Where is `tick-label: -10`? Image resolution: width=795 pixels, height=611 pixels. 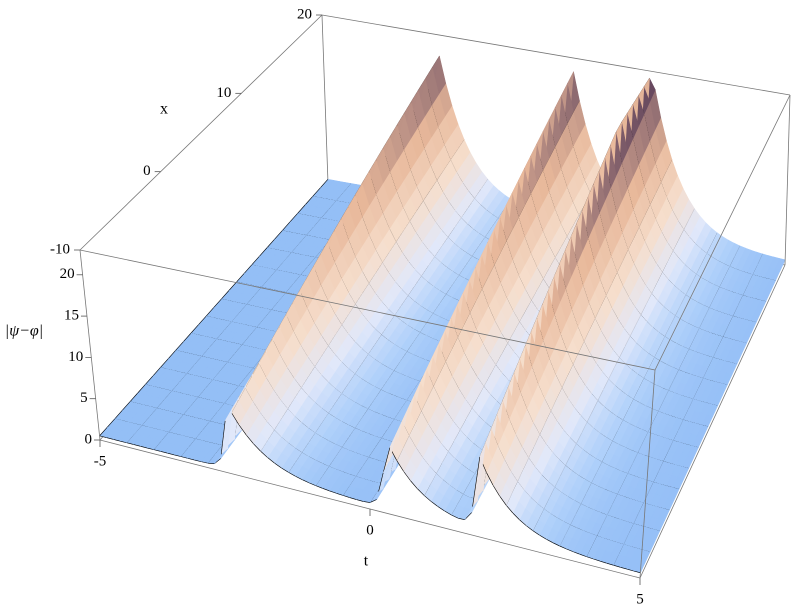
tick-label: -10 is located at coordinates (60, 249).